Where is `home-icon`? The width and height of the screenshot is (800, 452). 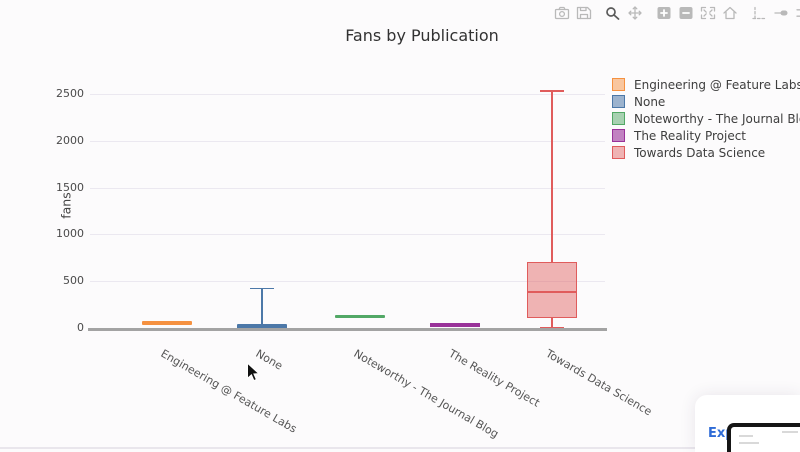 home-icon is located at coordinates (730, 12).